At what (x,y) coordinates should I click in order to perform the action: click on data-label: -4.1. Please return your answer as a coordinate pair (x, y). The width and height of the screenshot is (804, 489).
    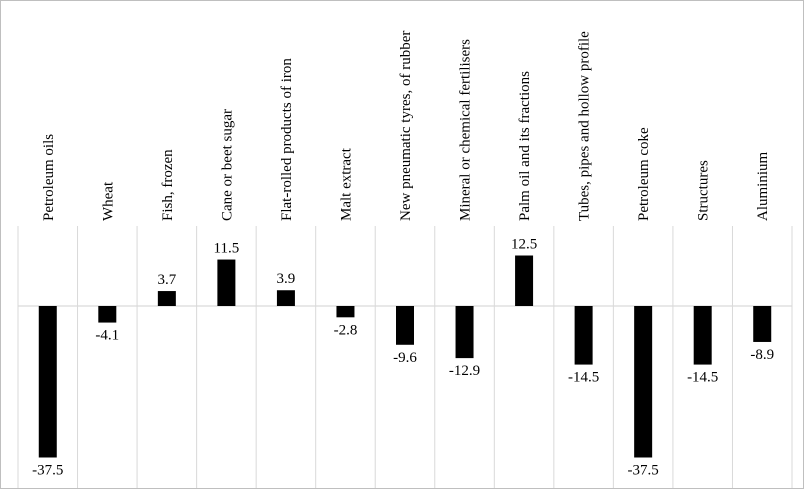
    Looking at the image, I should click on (107, 336).